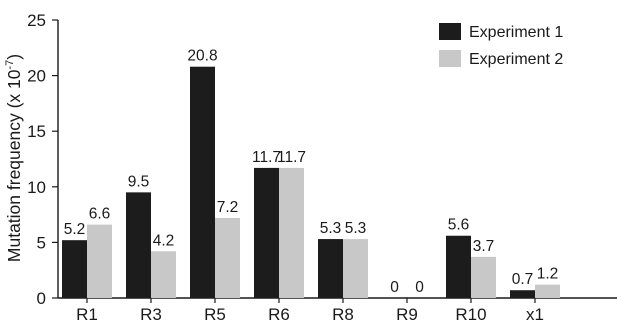 The image size is (621, 328). I want to click on y-axis-title: Mutation frequency (x 10-7), so click(14, 158).